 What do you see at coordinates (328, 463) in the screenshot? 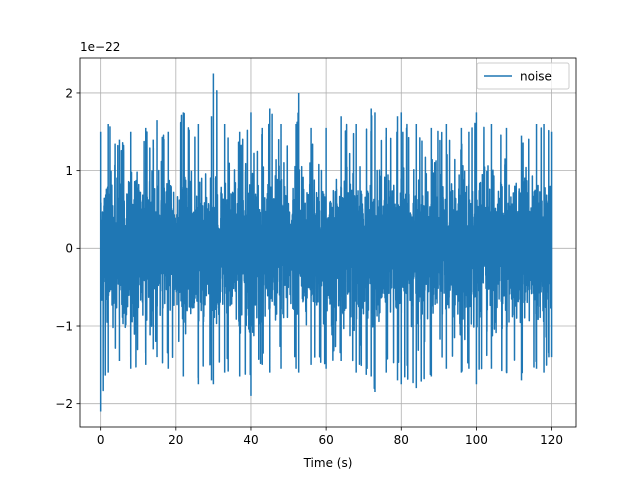
I see `x-axis-label: Time (s)` at bounding box center [328, 463].